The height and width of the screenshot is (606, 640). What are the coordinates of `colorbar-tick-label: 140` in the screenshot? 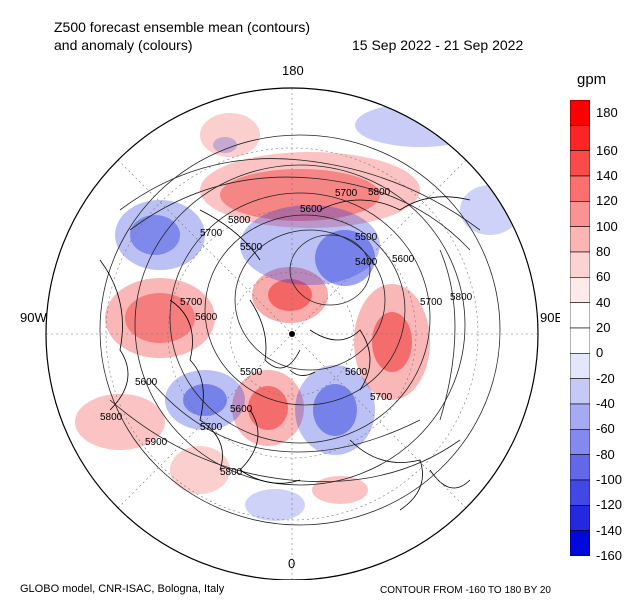 It's located at (607, 175).